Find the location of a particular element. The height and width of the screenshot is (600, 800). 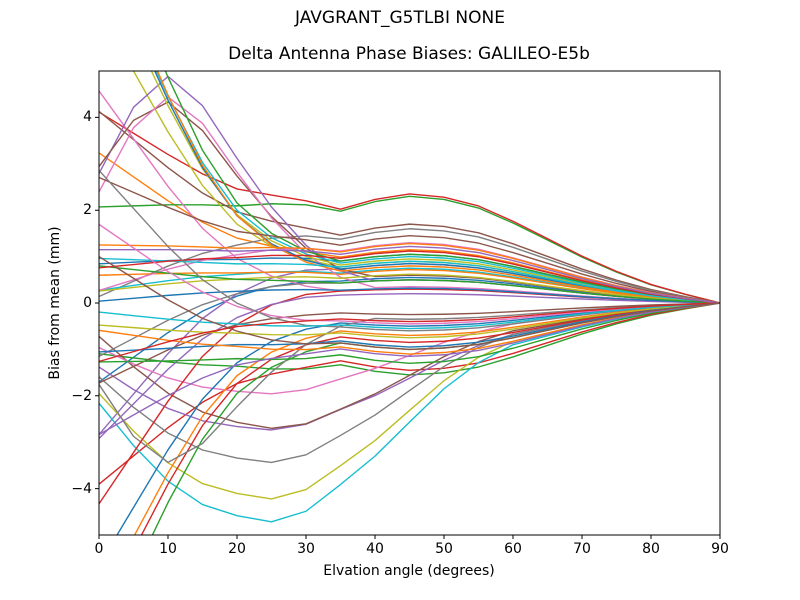

axes-title: Delta Antenna Phase Biases: GALILEO-E5b is located at coordinates (409, 54).